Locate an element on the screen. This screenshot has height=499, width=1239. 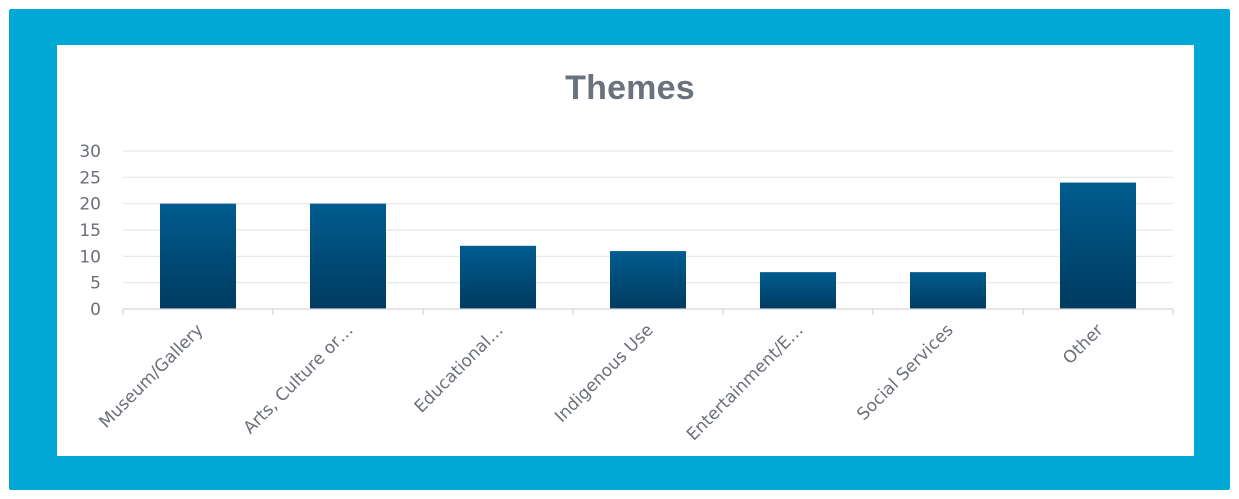
y-tick-label: 25 is located at coordinates (90, 178).